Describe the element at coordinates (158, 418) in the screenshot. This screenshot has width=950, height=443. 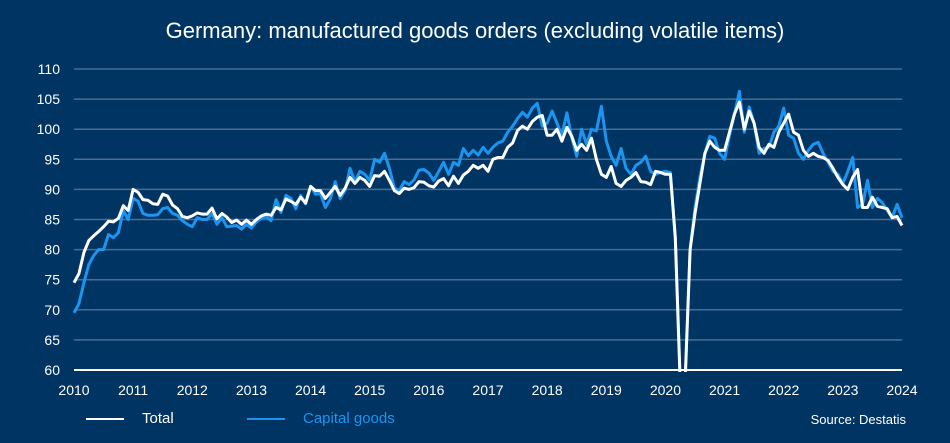
I see `legend-label-total: Total` at that location.